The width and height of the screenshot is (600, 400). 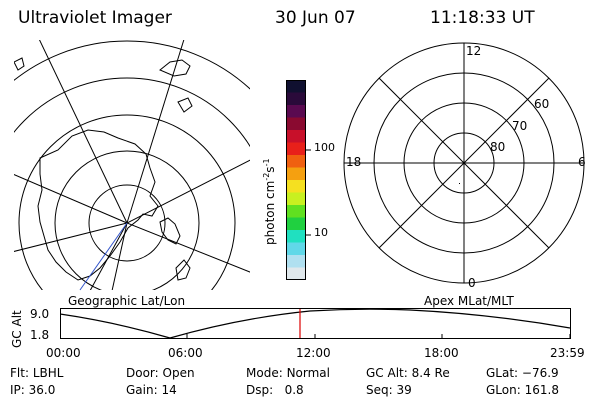 What do you see at coordinates (482, 18) in the screenshot?
I see `time-label: 11:18:33 UT` at bounding box center [482, 18].